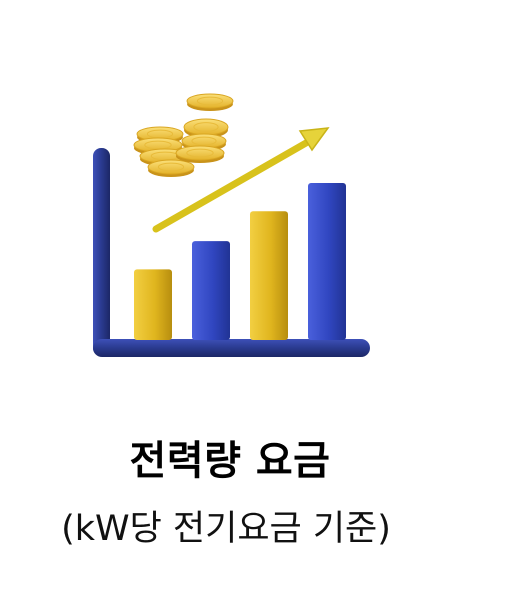 This screenshot has width=513, height=612. What do you see at coordinates (230, 461) in the screenshot?
I see `page-title: 전력량 요금` at bounding box center [230, 461].